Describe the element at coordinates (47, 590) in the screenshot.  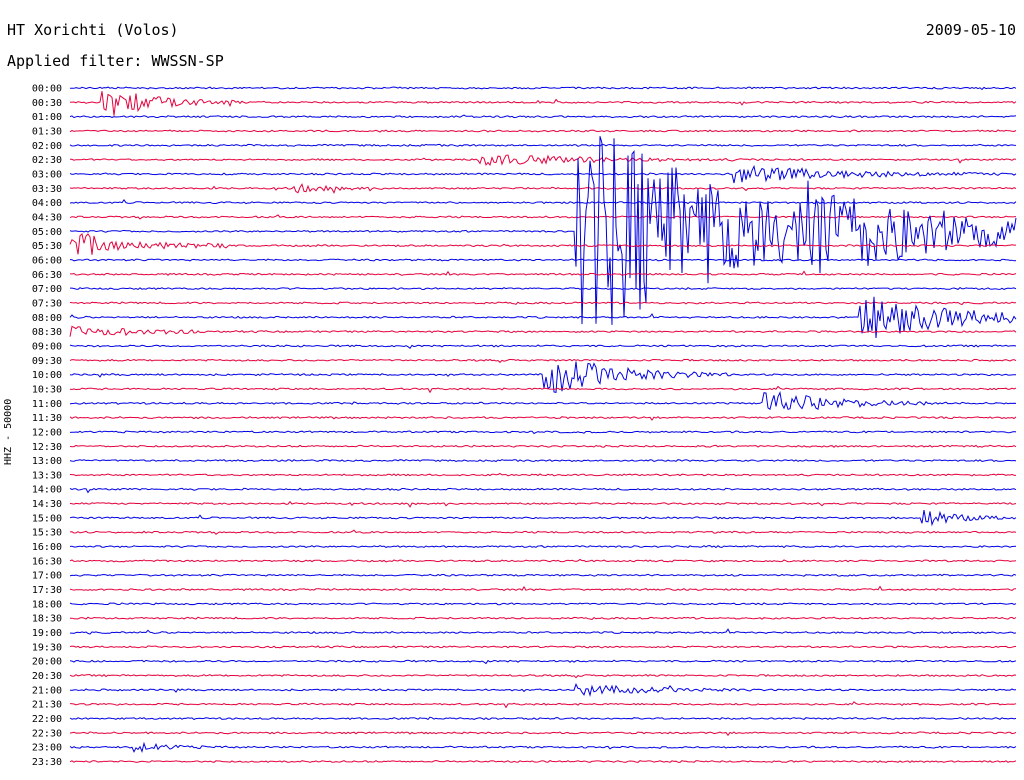
I see `row-time-label: 17:30` at that location.